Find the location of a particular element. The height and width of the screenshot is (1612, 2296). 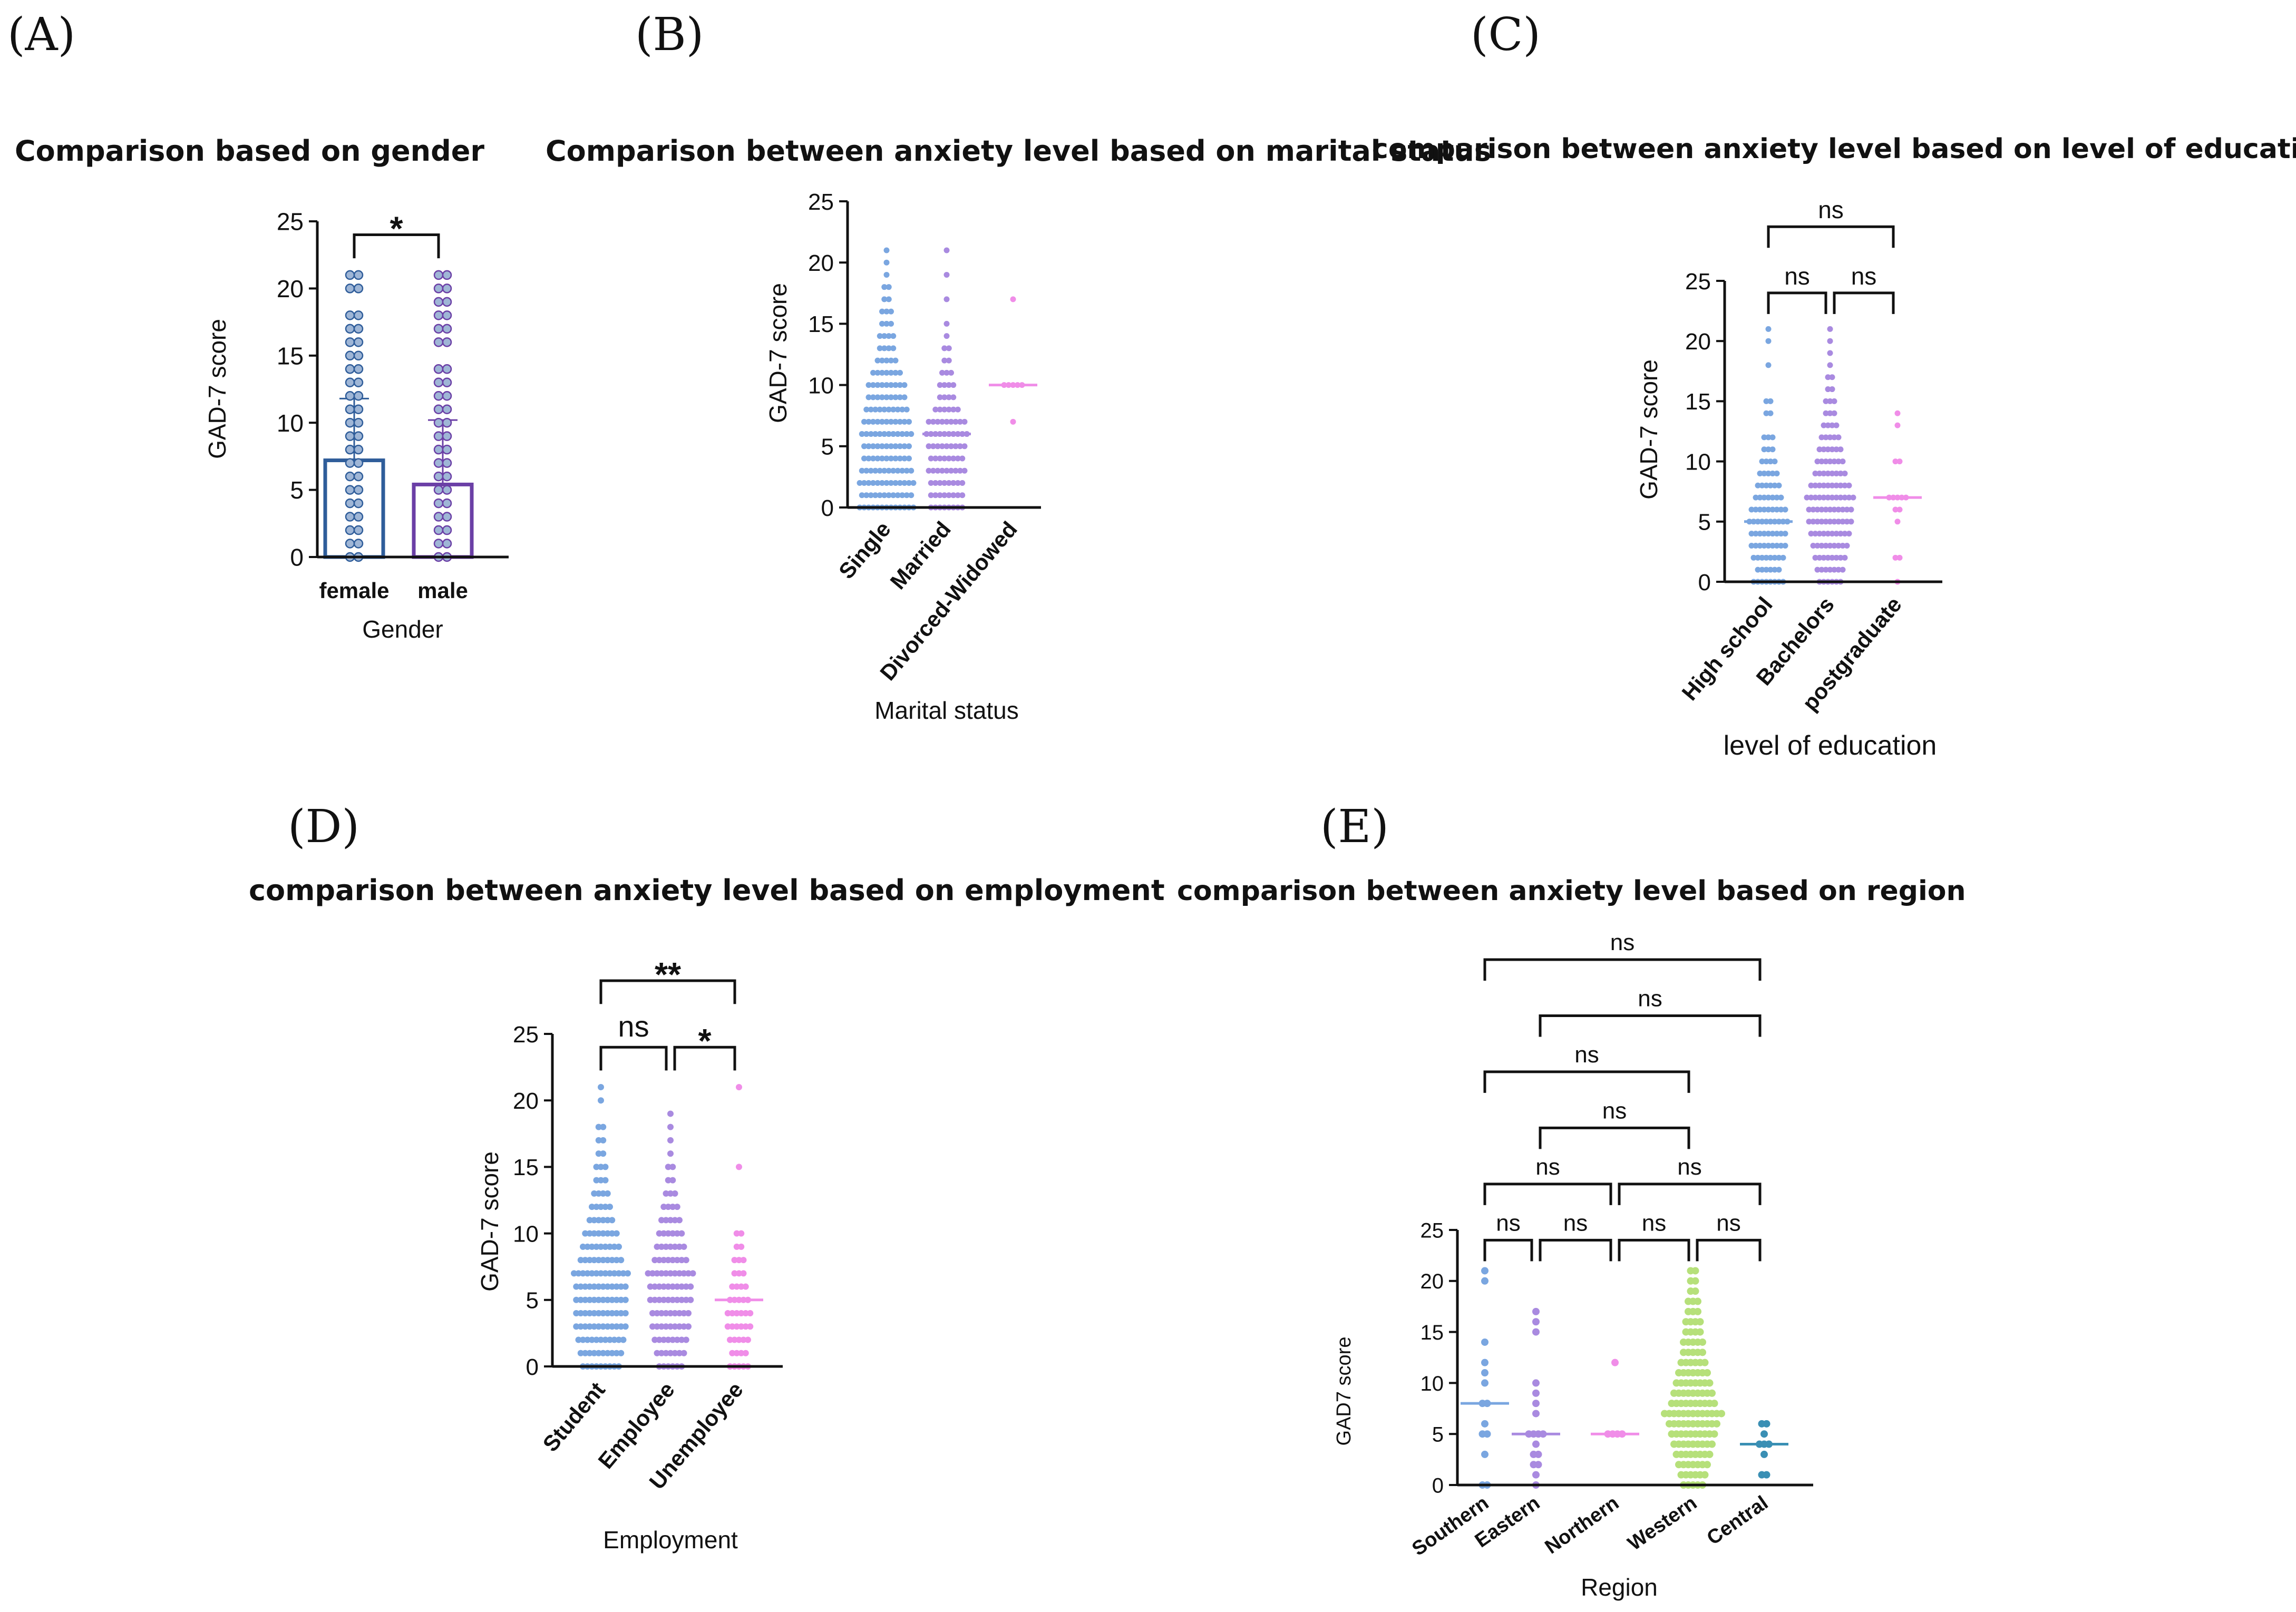

panel-b-y-axis-label: GAD-7 score is located at coordinates (778, 353).